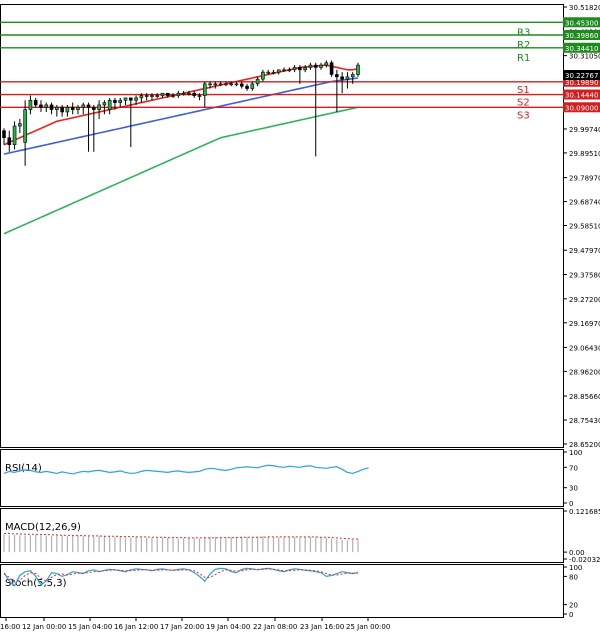  What do you see at coordinates (523, 90) in the screenshot?
I see `level-label-s1: S1` at bounding box center [523, 90].